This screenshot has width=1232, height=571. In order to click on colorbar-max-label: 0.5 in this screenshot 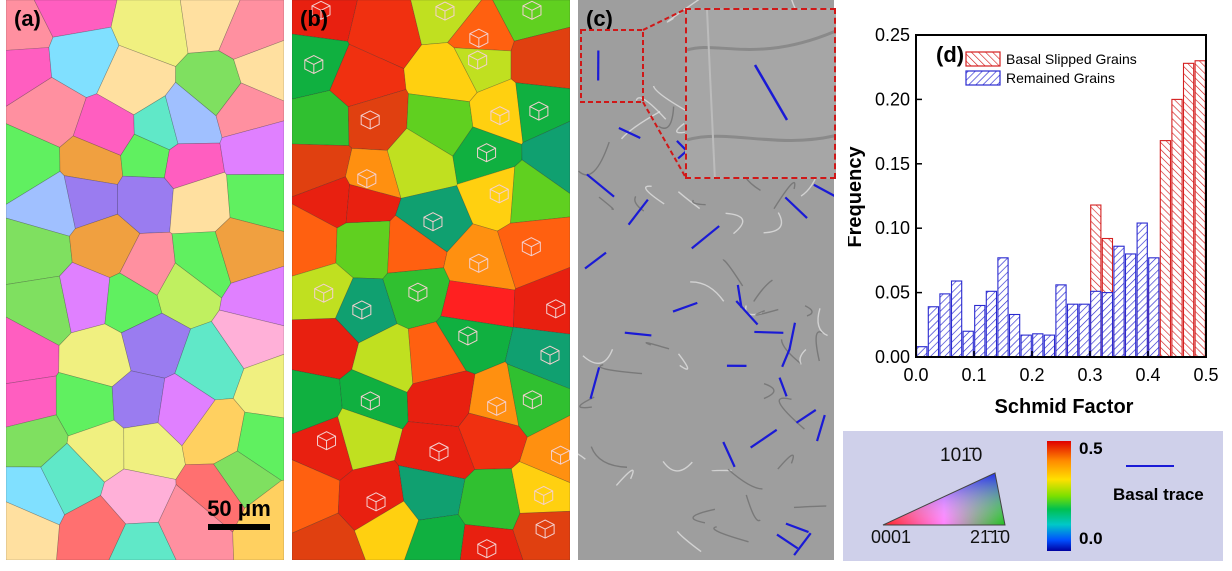, I will do `click(1091, 448)`.